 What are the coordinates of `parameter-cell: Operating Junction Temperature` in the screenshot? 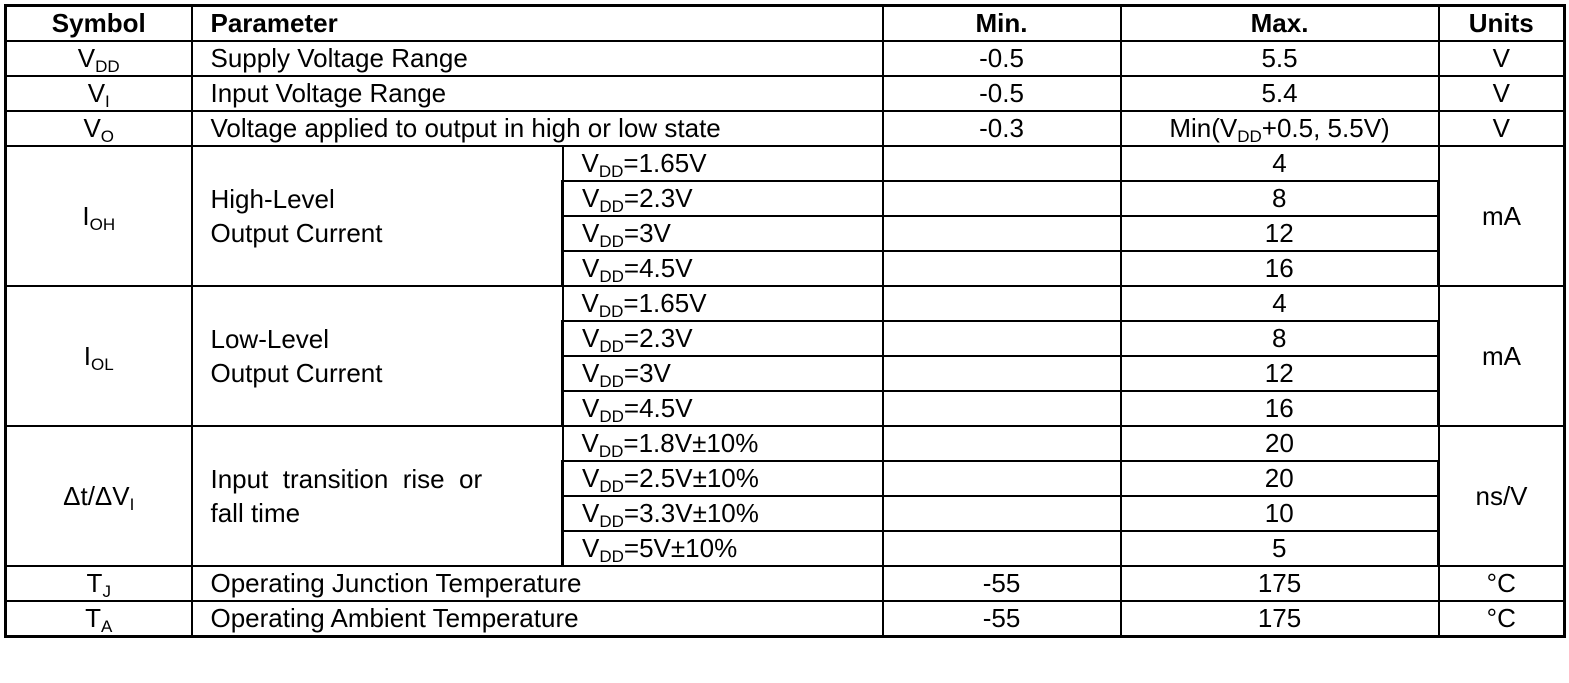 It's located at (537, 583).